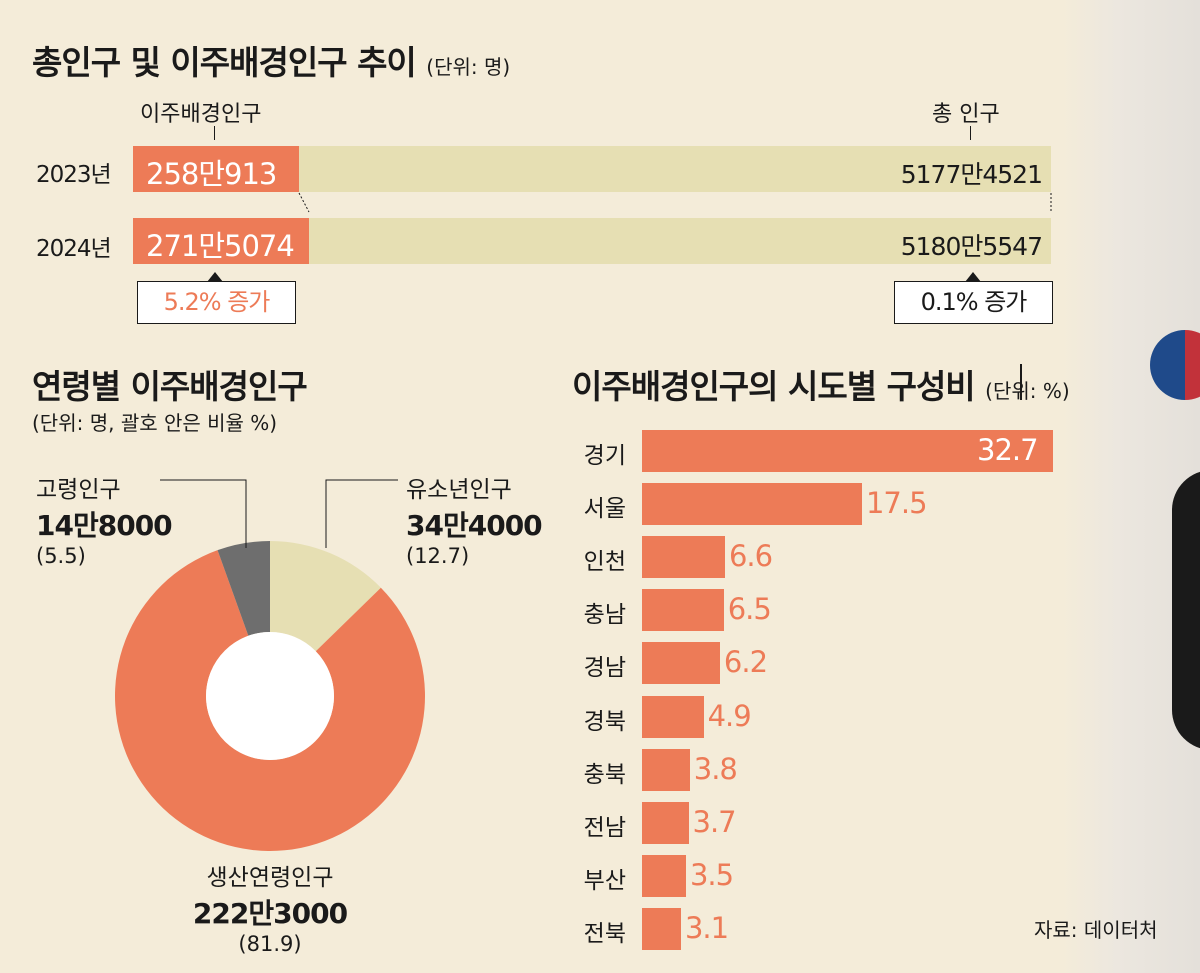 The height and width of the screenshot is (973, 1200). Describe the element at coordinates (750, 556) in the screenshot. I see `region-value: 6.6` at that location.